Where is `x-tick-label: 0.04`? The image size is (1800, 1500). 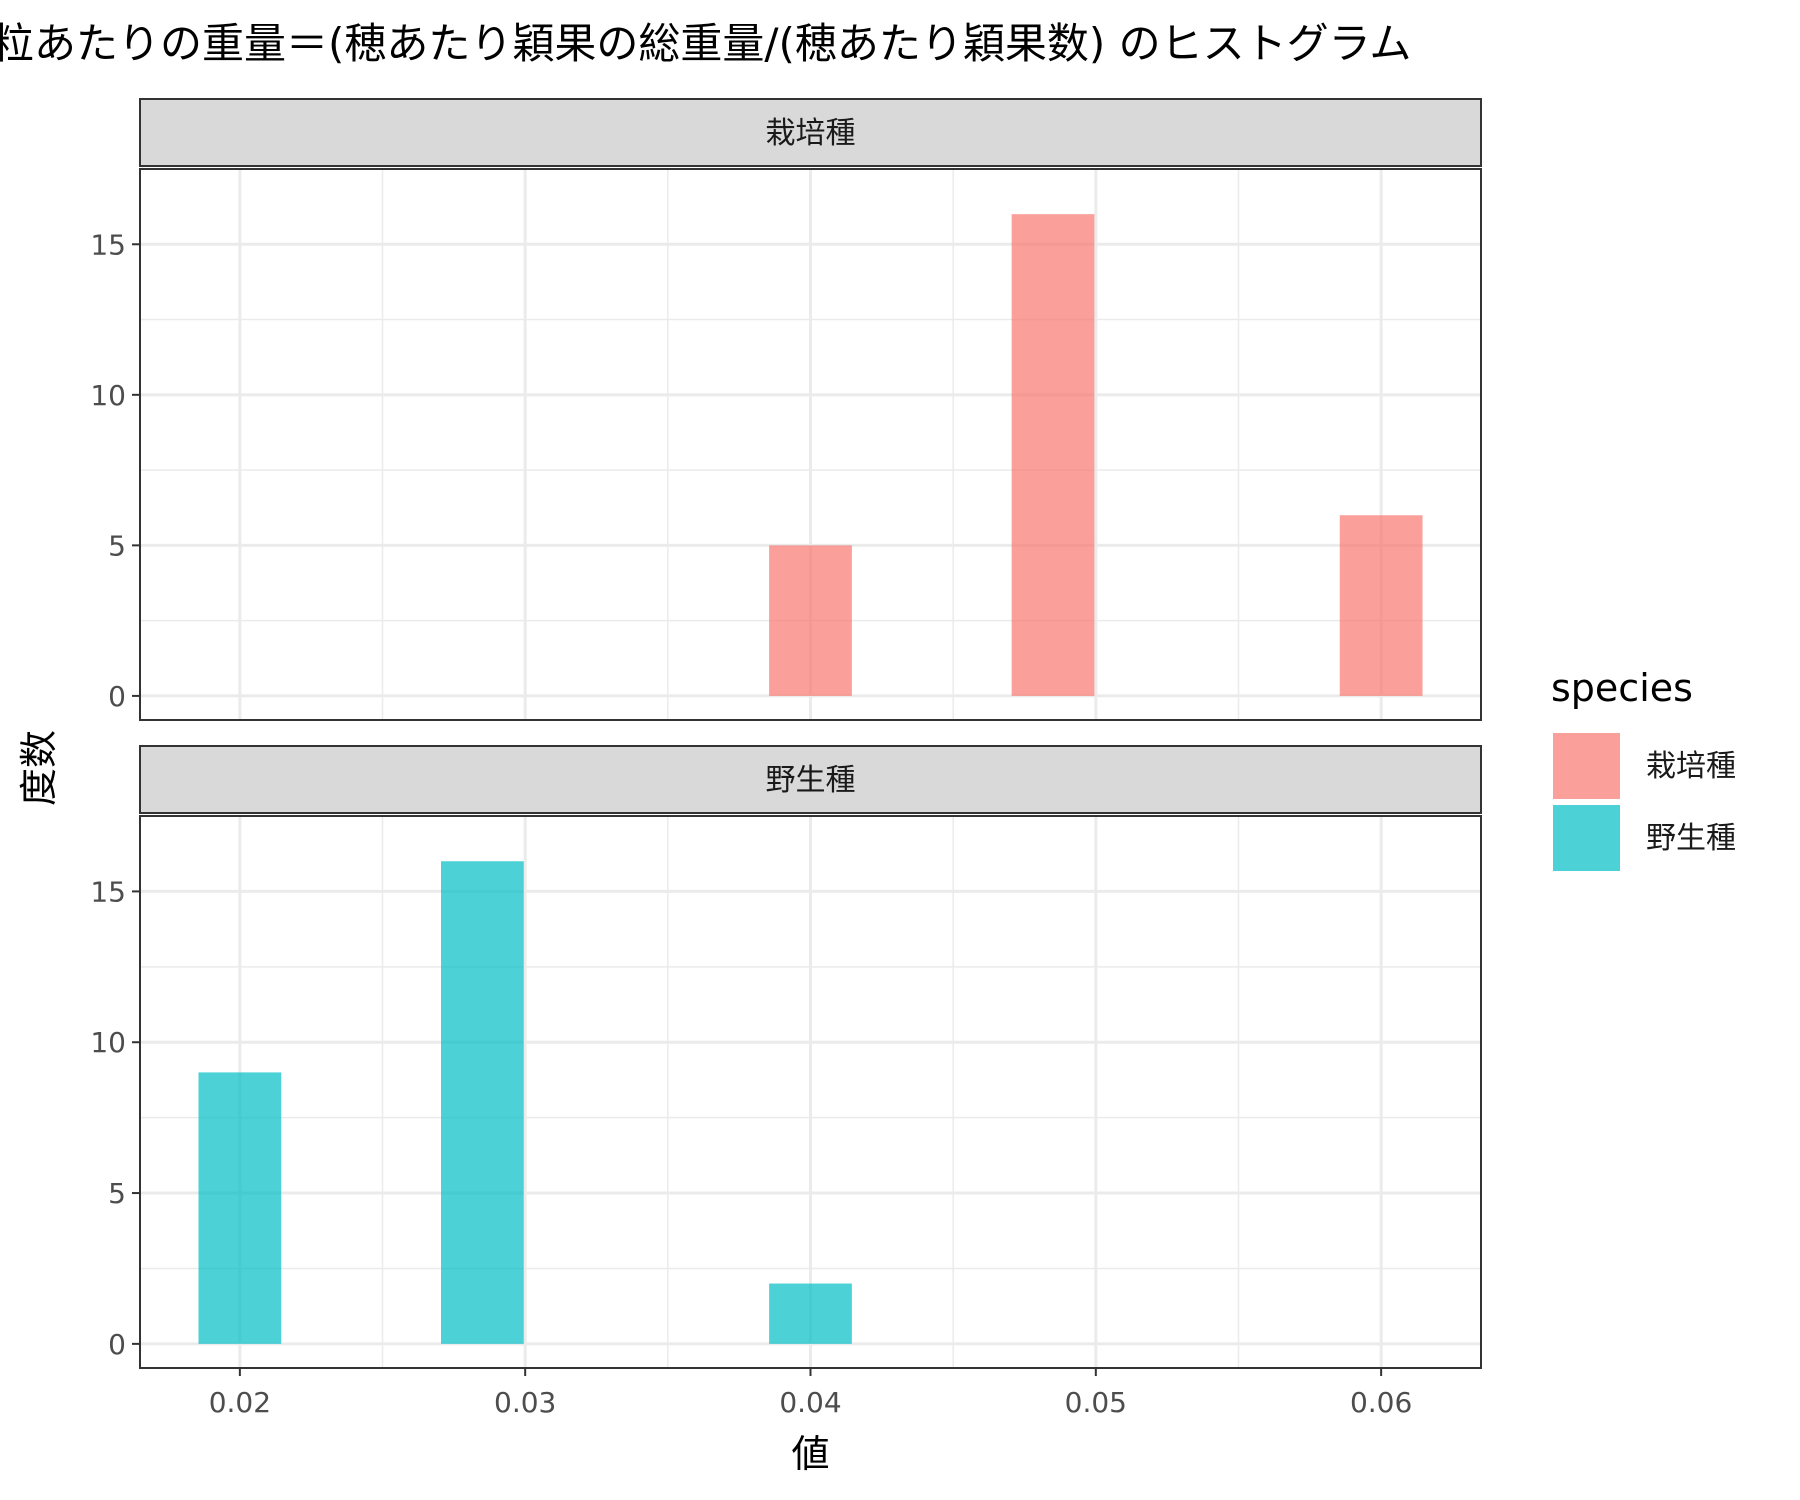
x-tick-label: 0.04 is located at coordinates (810, 1402).